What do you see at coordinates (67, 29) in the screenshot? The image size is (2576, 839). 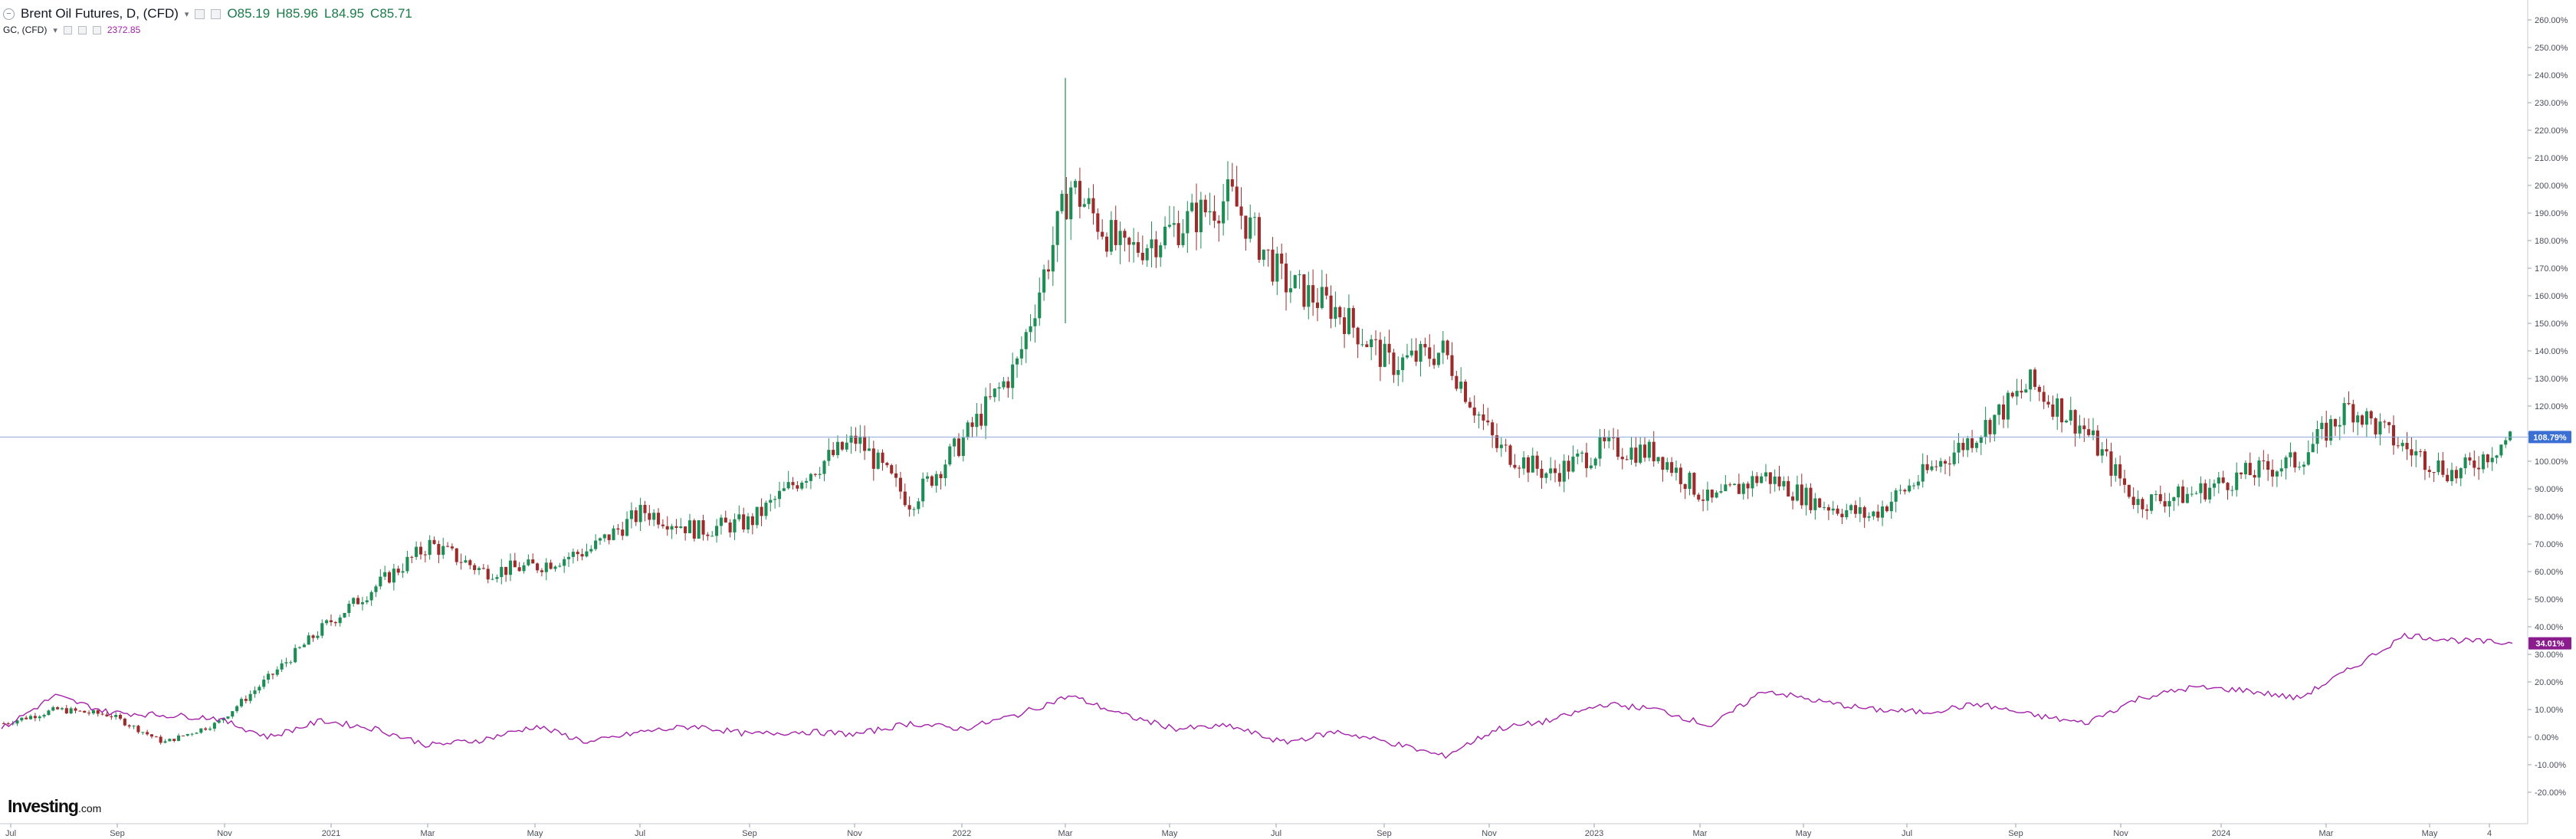 I see `compare-settings-icon` at bounding box center [67, 29].